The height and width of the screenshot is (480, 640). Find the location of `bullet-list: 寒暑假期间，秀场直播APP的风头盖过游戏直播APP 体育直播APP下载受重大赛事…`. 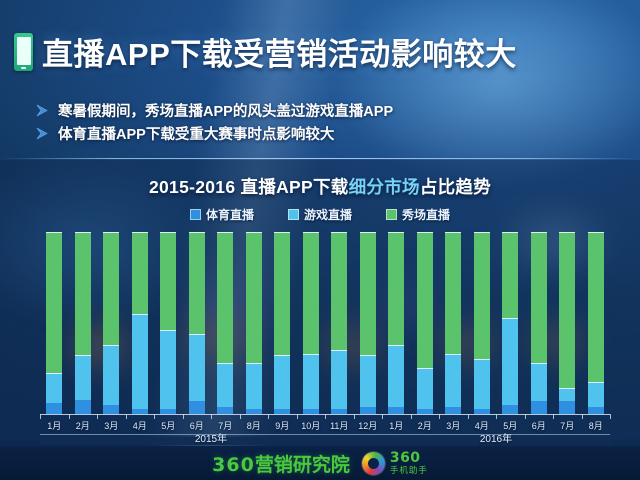

bullet-list: 寒暑假期间，秀场直播APP的风头盖过游戏直播APP 体育直播APP下载受重大赛事… is located at coordinates (214, 123).